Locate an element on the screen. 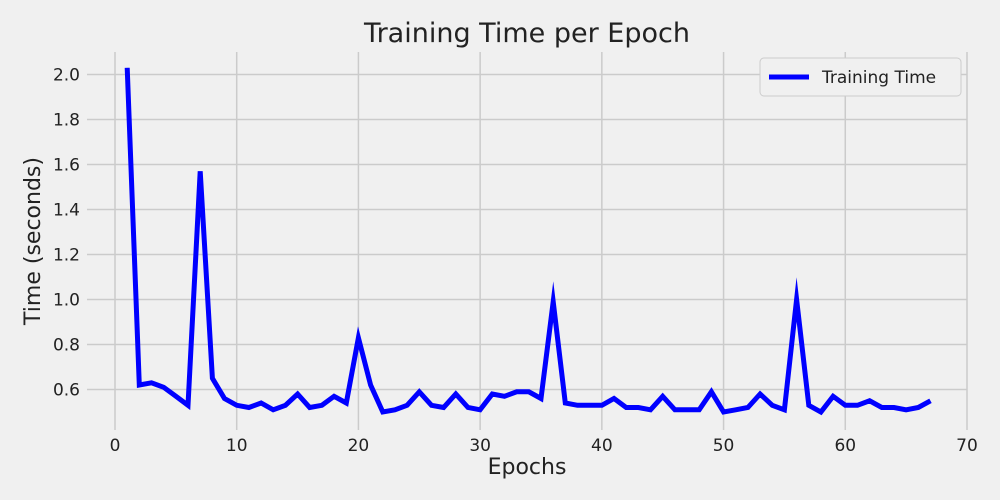 The width and height of the screenshot is (1000, 500). x-tick-label: 0 is located at coordinates (115, 446).